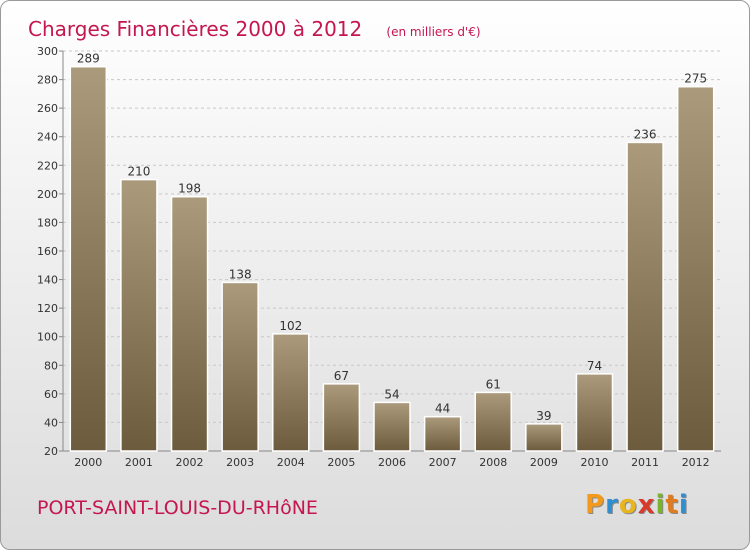  What do you see at coordinates (695, 268) in the screenshot?
I see `bar-2012` at bounding box center [695, 268].